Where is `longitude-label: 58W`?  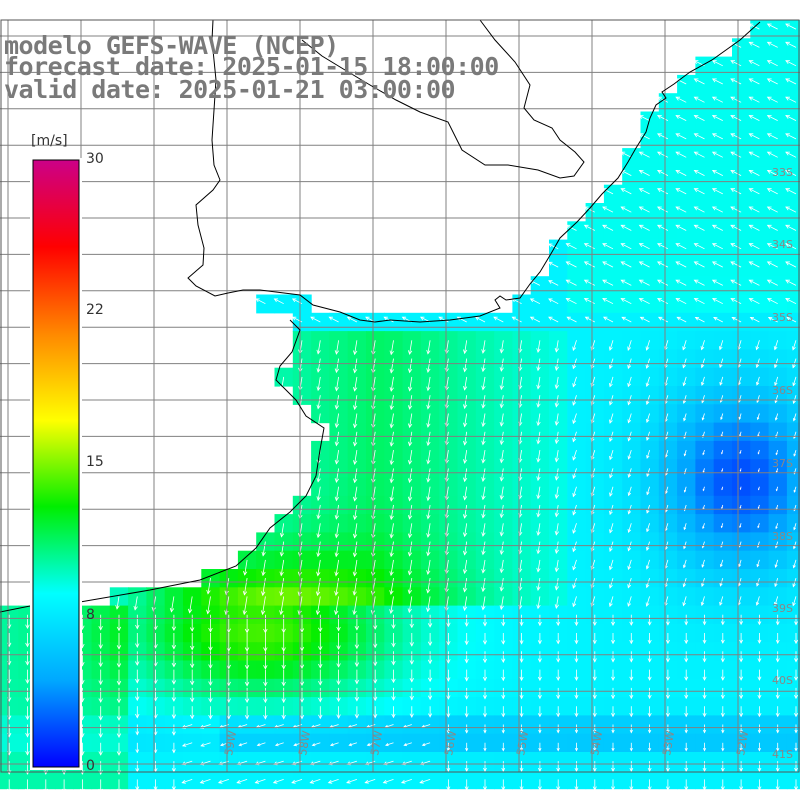 longitude-label: 58W is located at coordinates (304, 743).